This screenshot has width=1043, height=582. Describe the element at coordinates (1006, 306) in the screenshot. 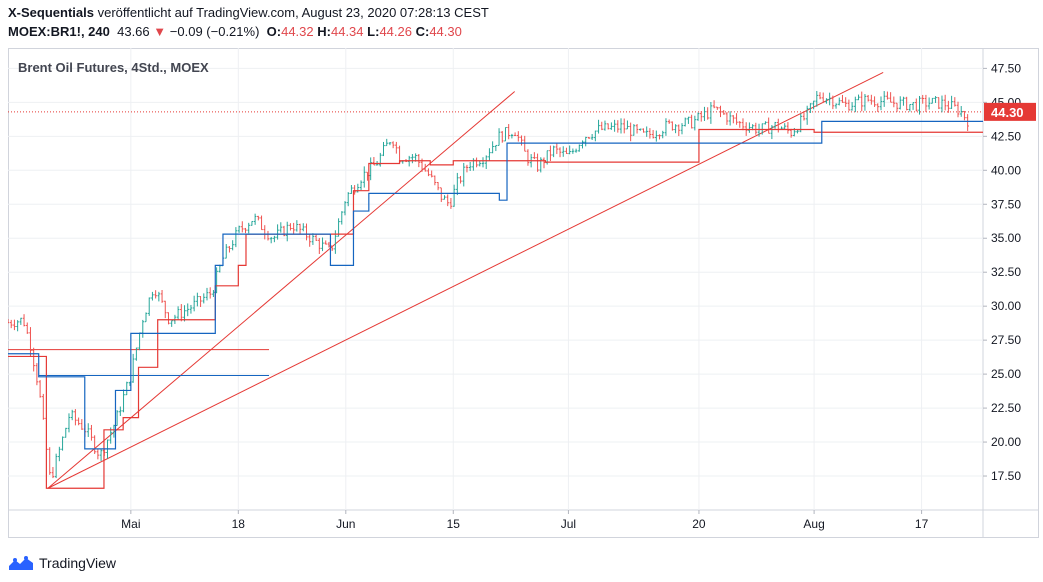

I see `price-axis-label: 30.00` at that location.